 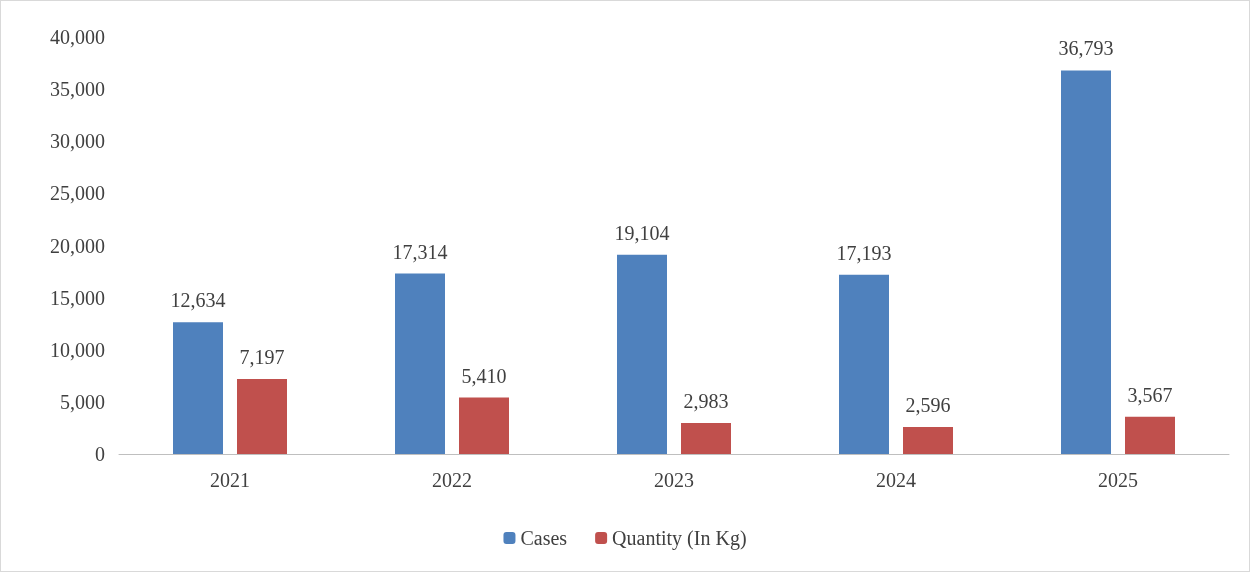 What do you see at coordinates (452, 480) in the screenshot?
I see `x-tick-label: 2022` at bounding box center [452, 480].